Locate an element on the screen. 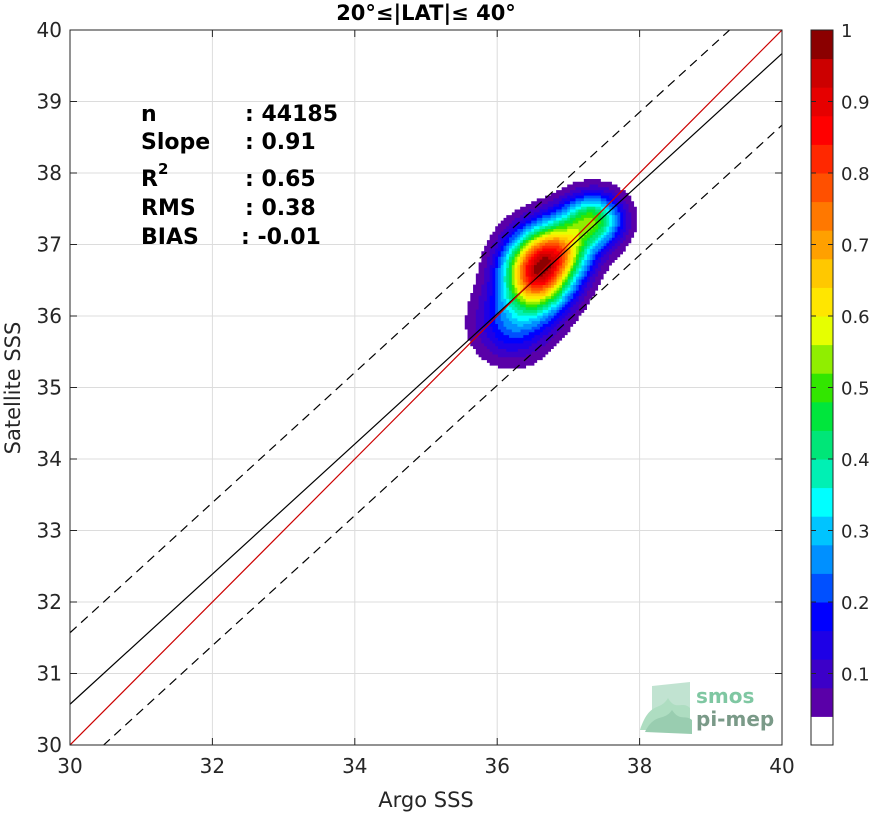  stat-n-label: n is located at coordinates (149, 114).